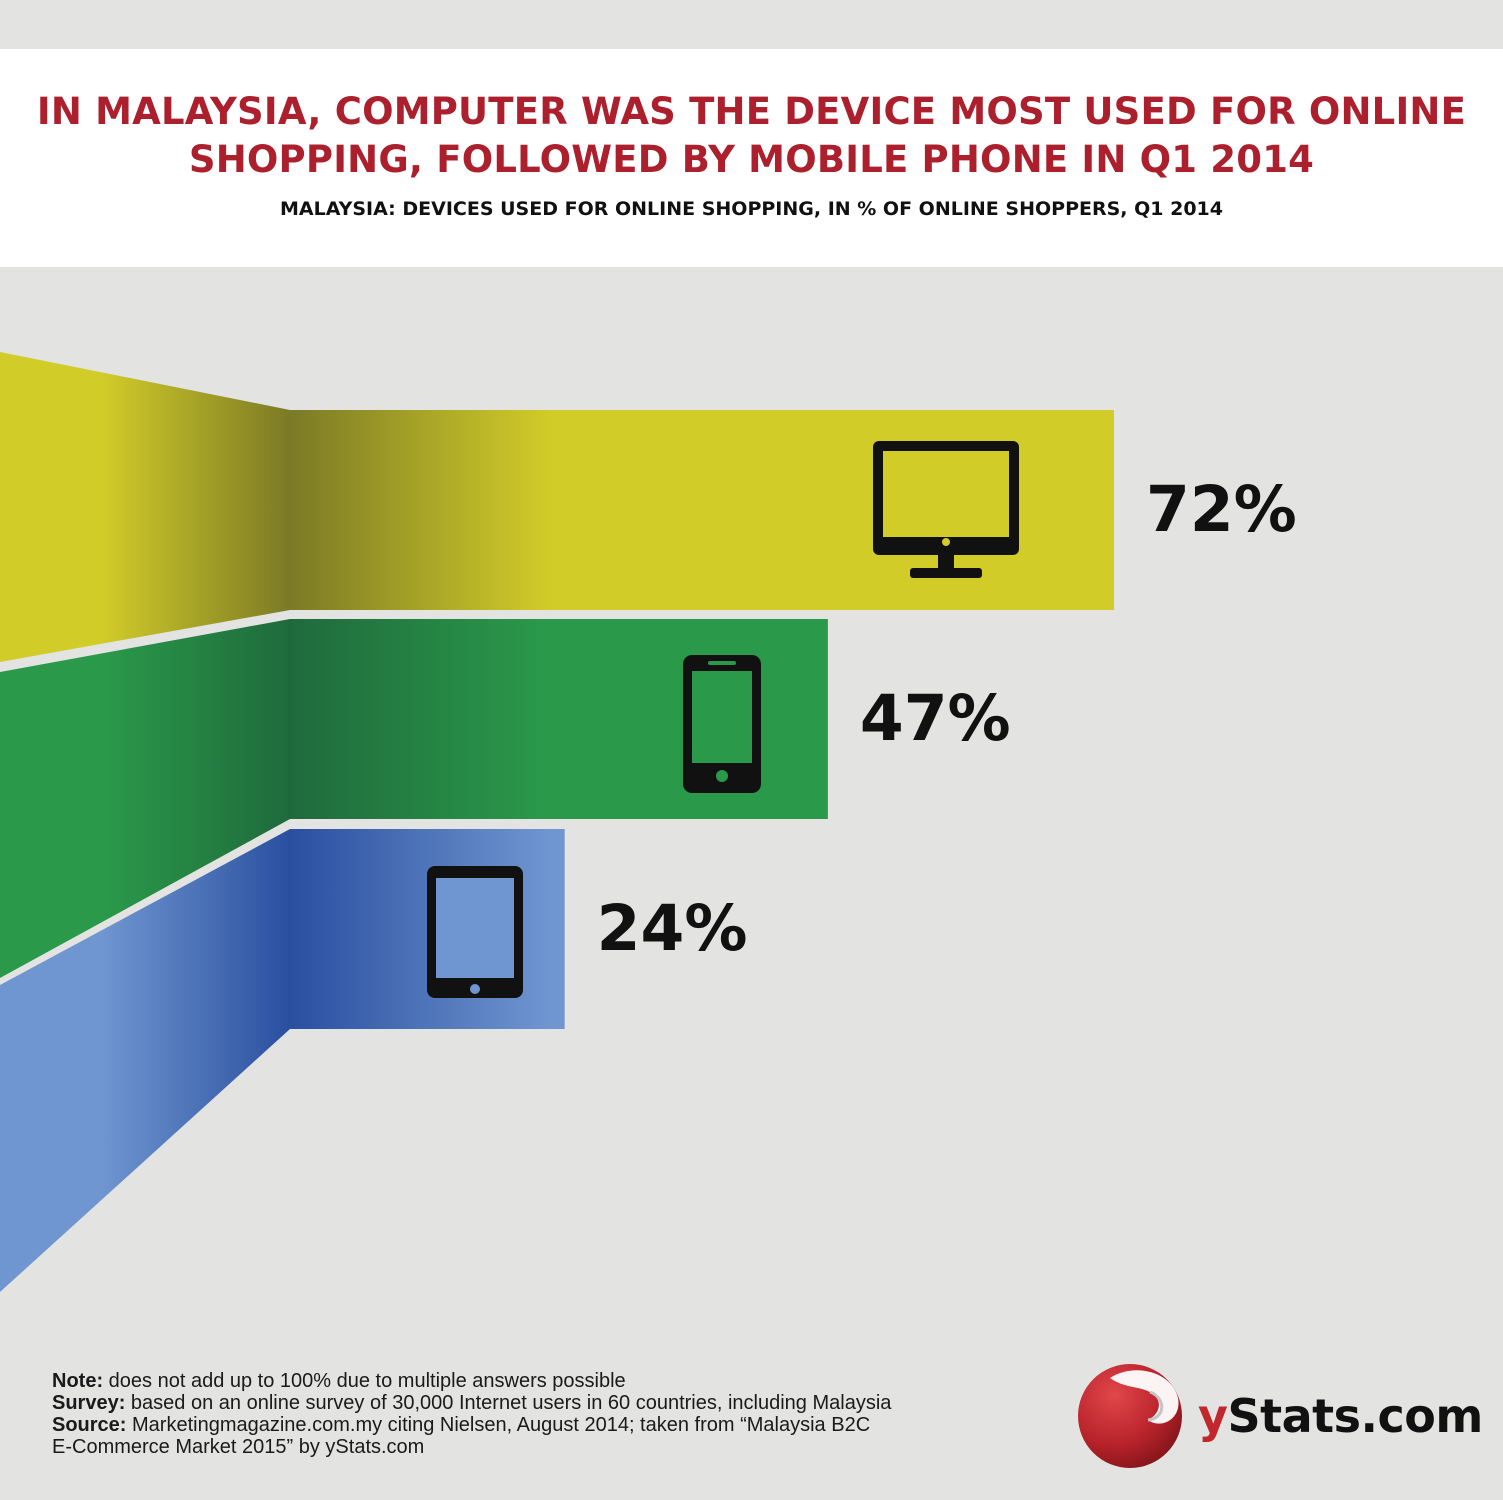  Describe the element at coordinates (89, 1425) in the screenshot. I see `source-label: Source:` at that location.